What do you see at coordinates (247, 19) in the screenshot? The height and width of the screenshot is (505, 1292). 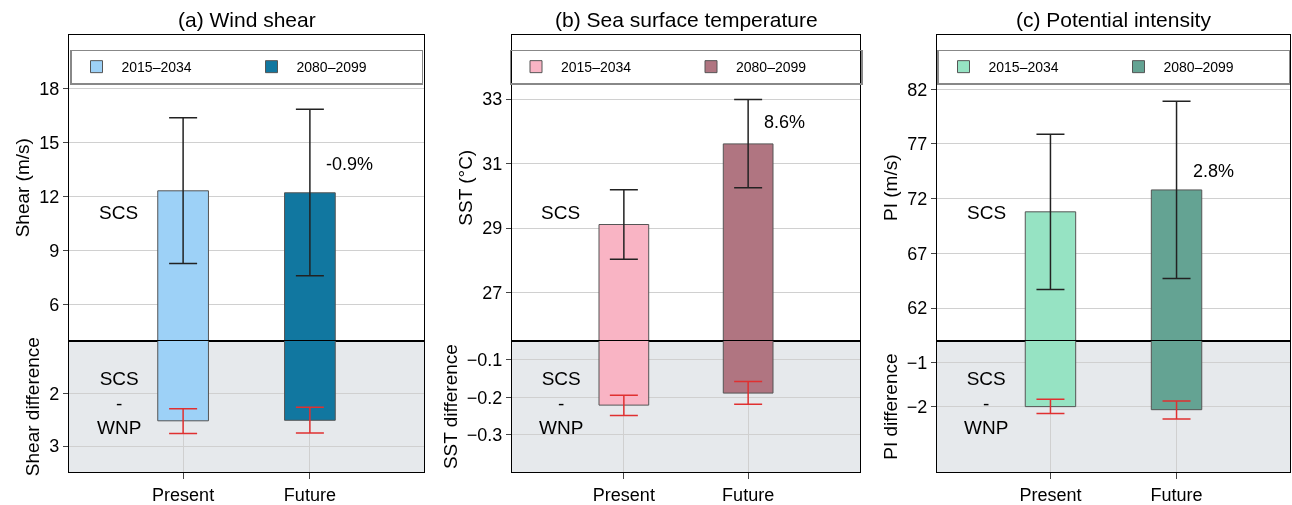 I see `chart-title: (a) Wind shear` at bounding box center [247, 19].